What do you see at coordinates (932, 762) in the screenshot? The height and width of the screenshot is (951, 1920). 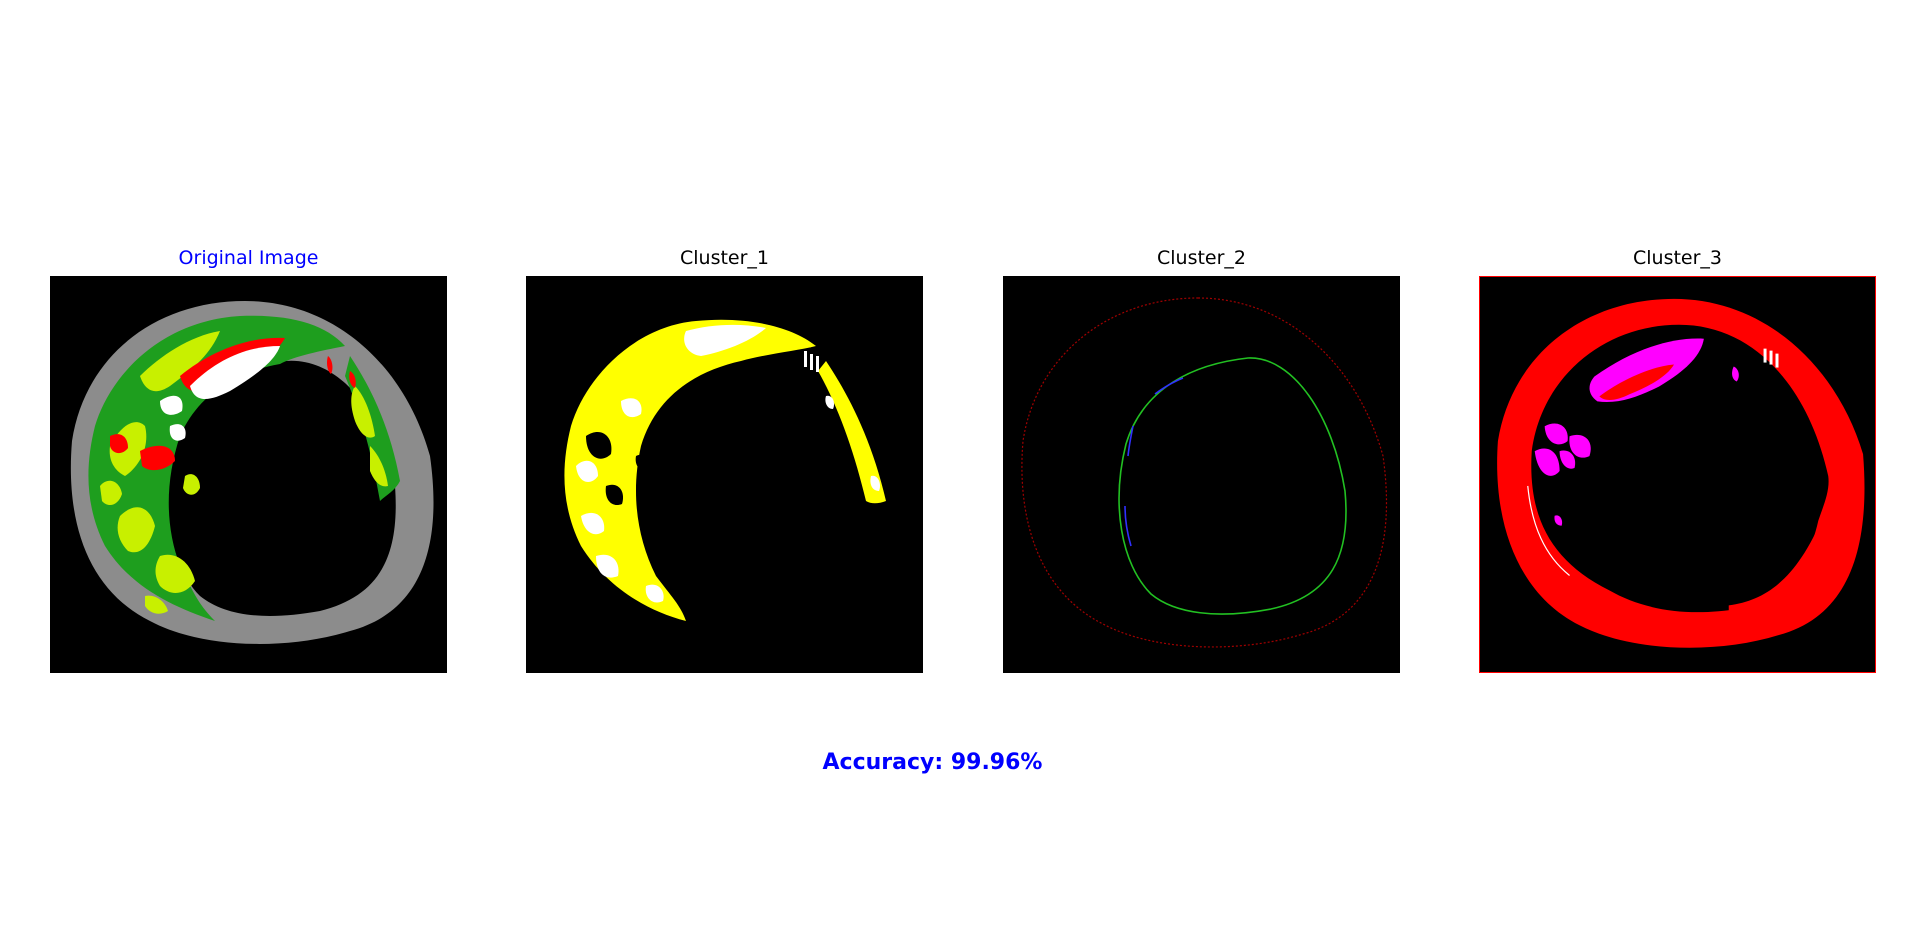 I see `accuracy-label: Accuracy: 99.96%` at bounding box center [932, 762].